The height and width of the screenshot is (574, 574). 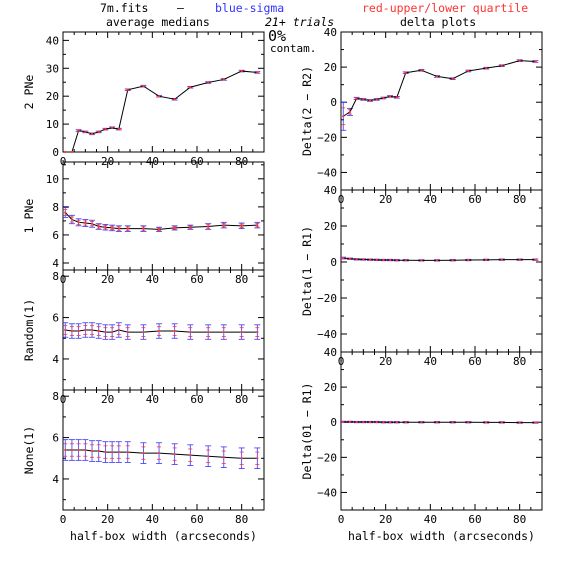 What do you see at coordinates (29, 216) in the screenshot?
I see `y-axis-label: 1 PNe` at bounding box center [29, 216].